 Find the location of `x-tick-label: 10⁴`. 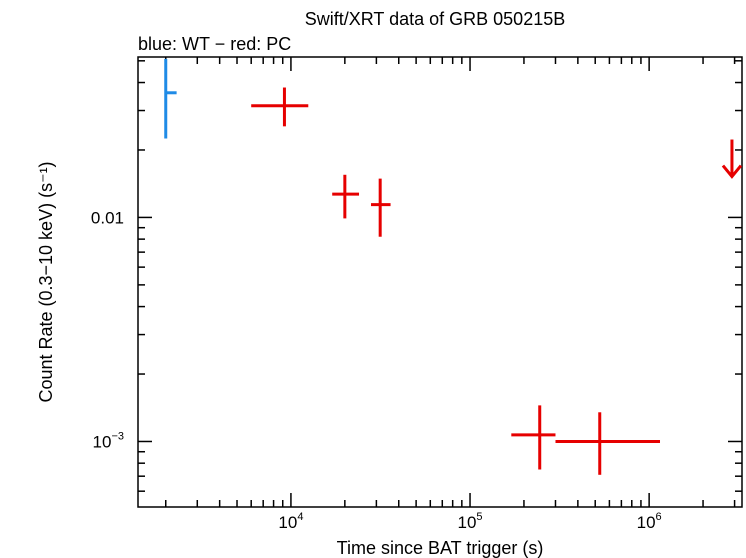

x-tick-label: 10⁴ is located at coordinates (290, 521).